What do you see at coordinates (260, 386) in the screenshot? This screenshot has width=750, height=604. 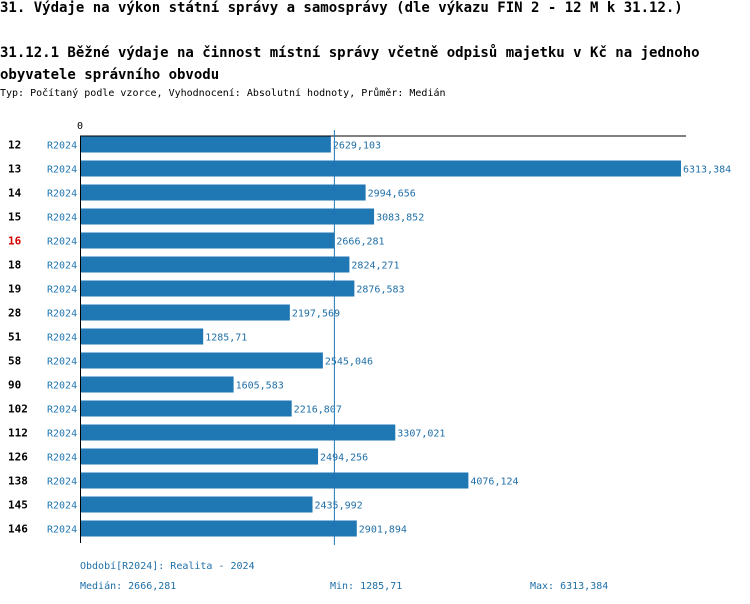 I see `value-label: 1605,583` at bounding box center [260, 386].